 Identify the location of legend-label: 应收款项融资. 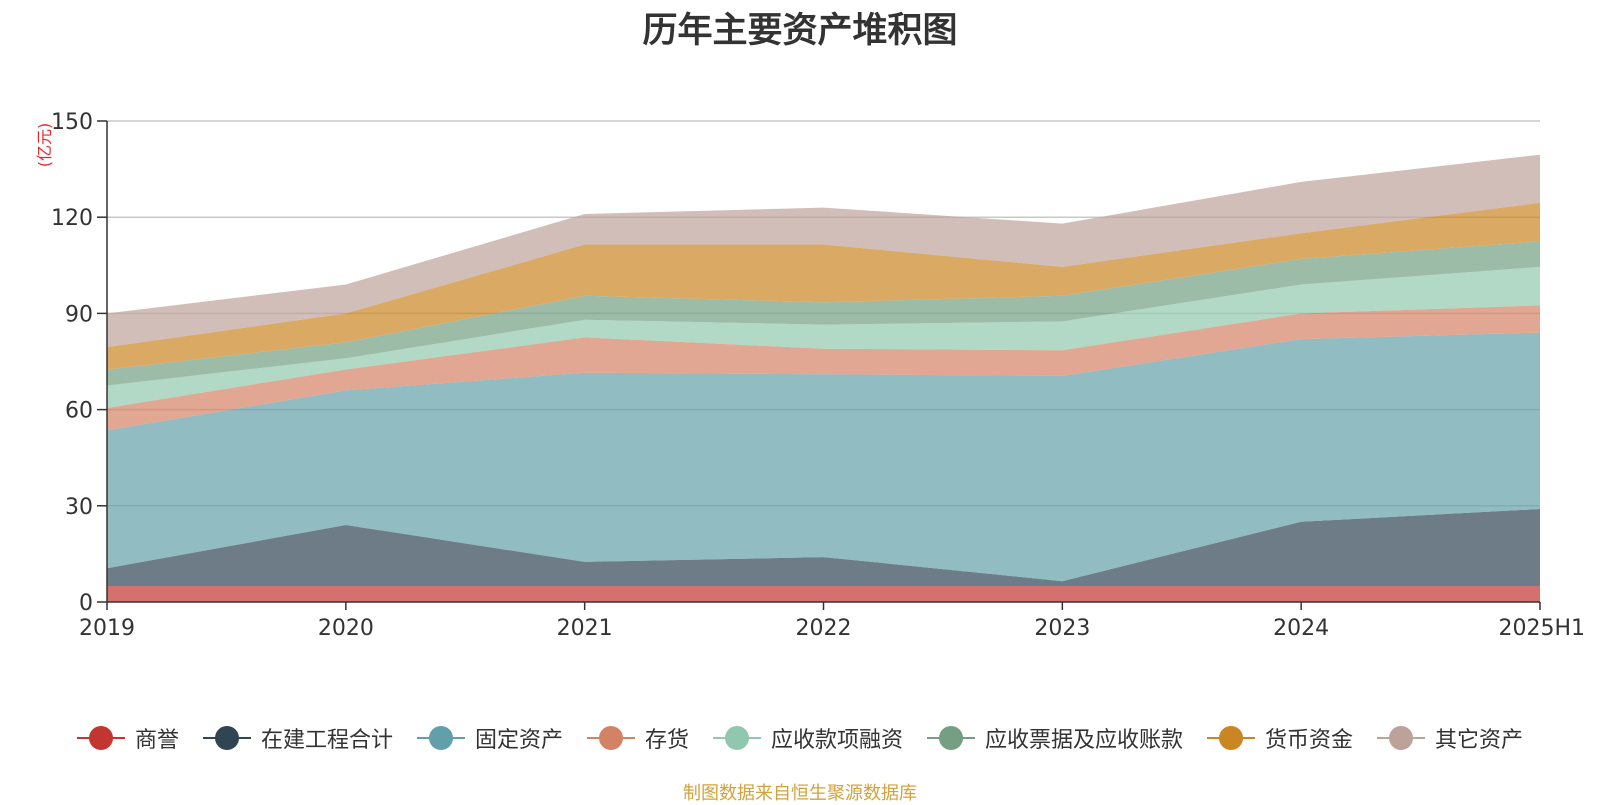
(837, 740).